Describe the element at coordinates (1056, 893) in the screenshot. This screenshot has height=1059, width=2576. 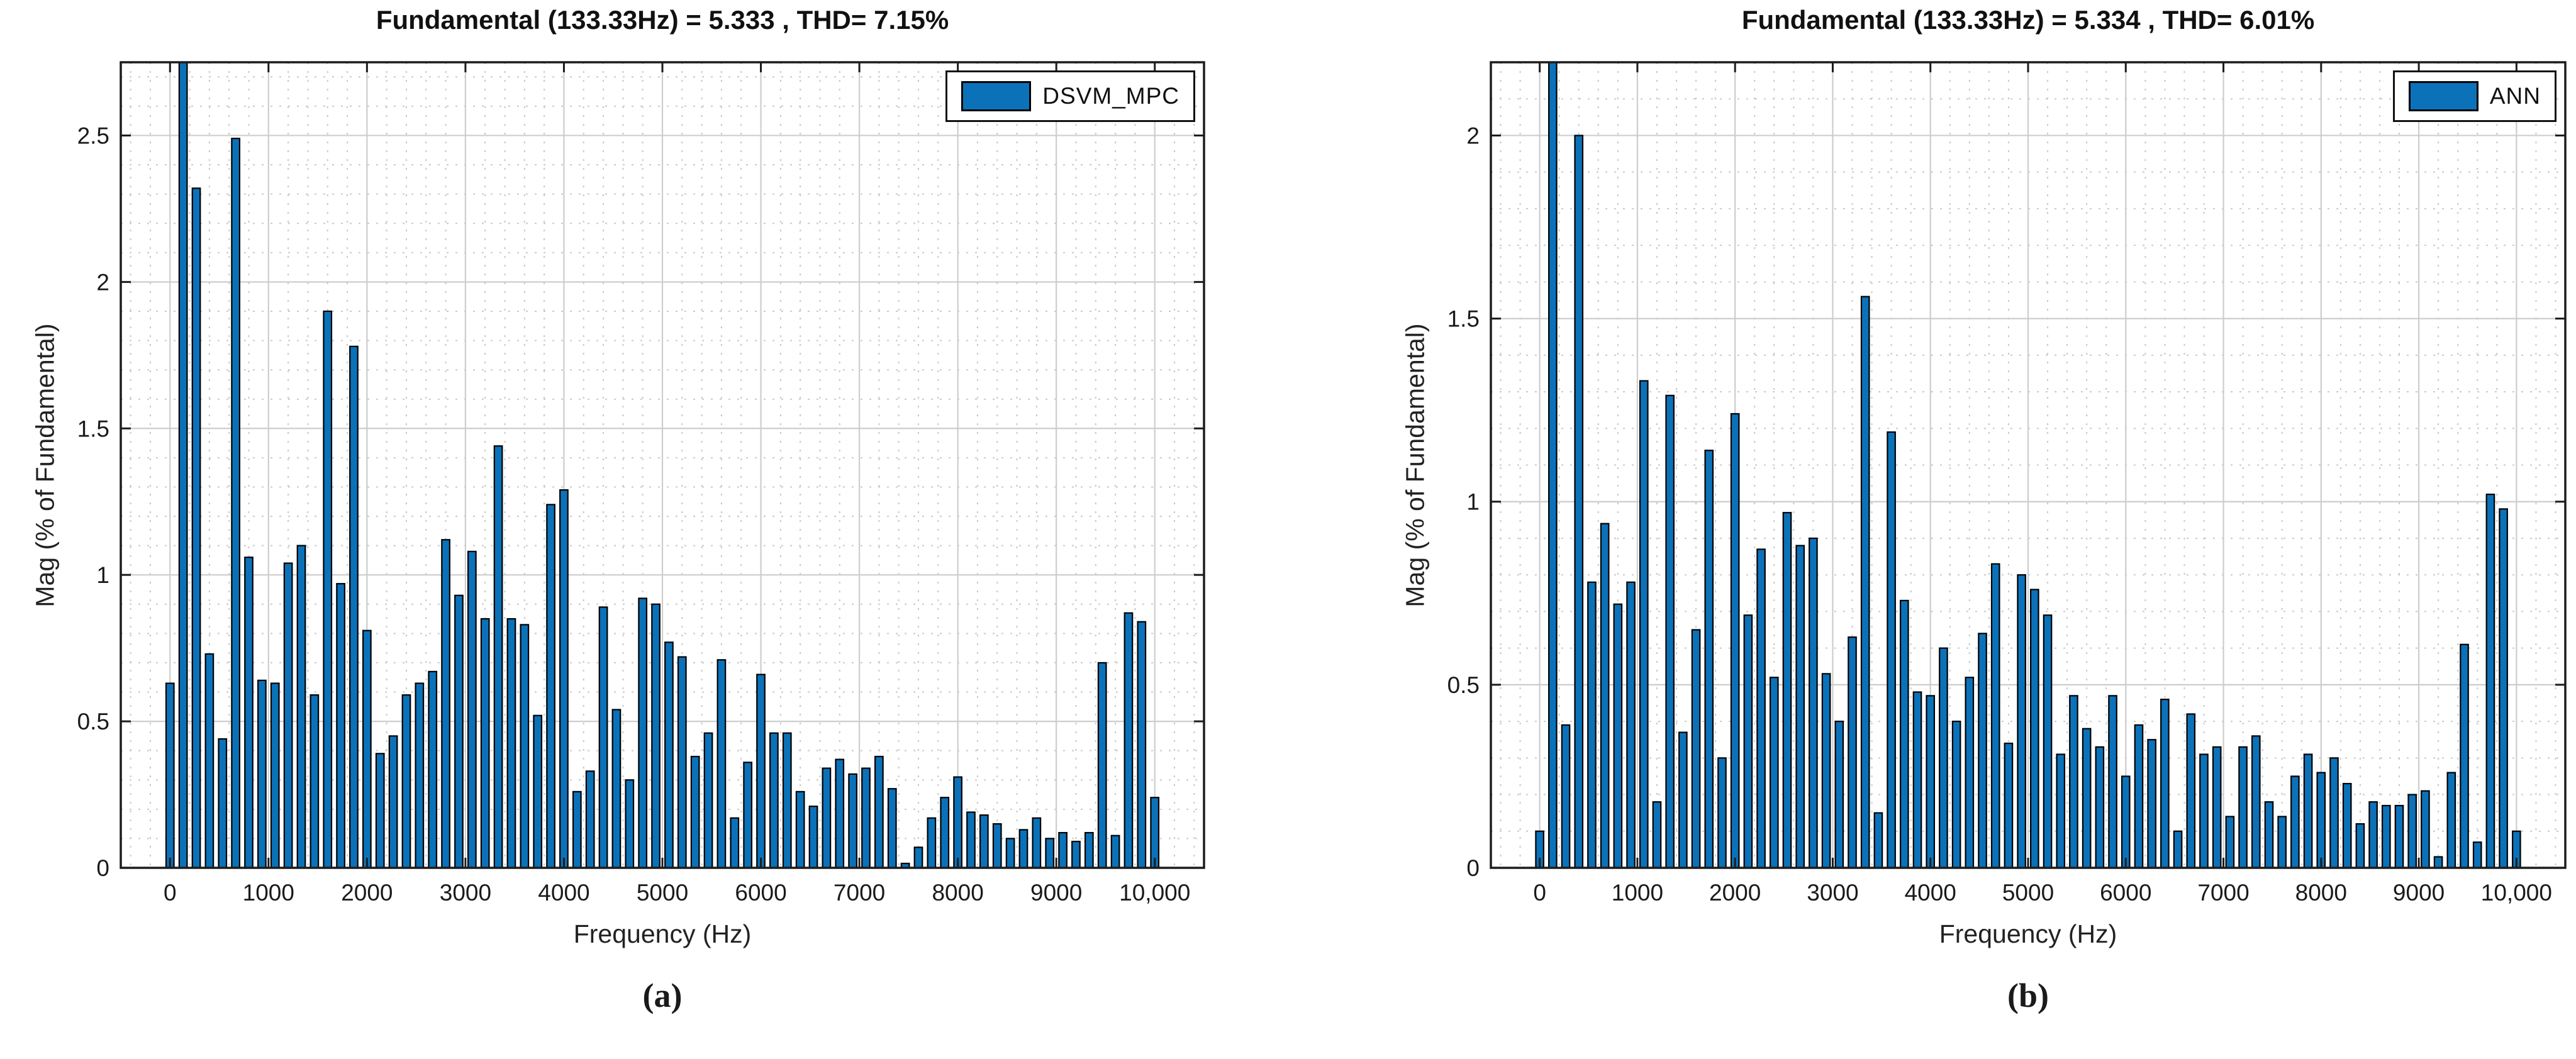
I see `x-tick-label: 9000` at that location.